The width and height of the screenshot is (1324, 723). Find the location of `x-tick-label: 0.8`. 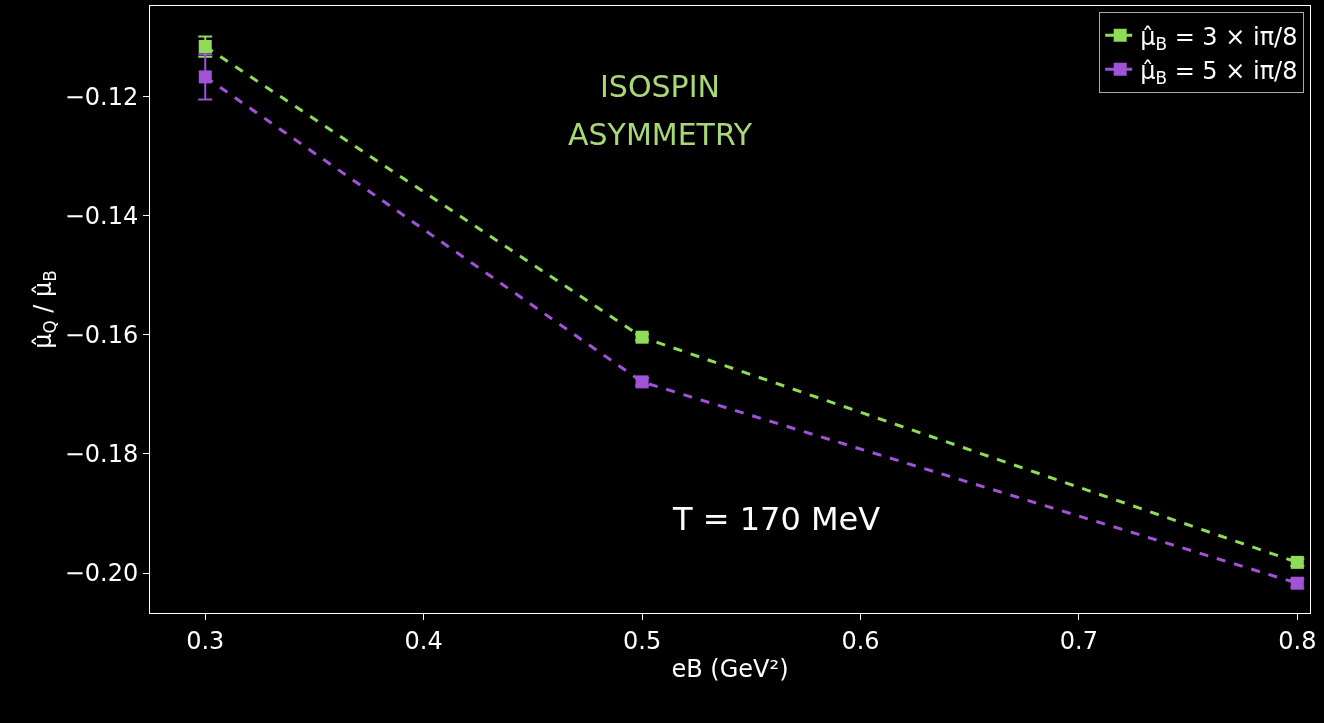

x-tick-label: 0.8 is located at coordinates (1297, 640).